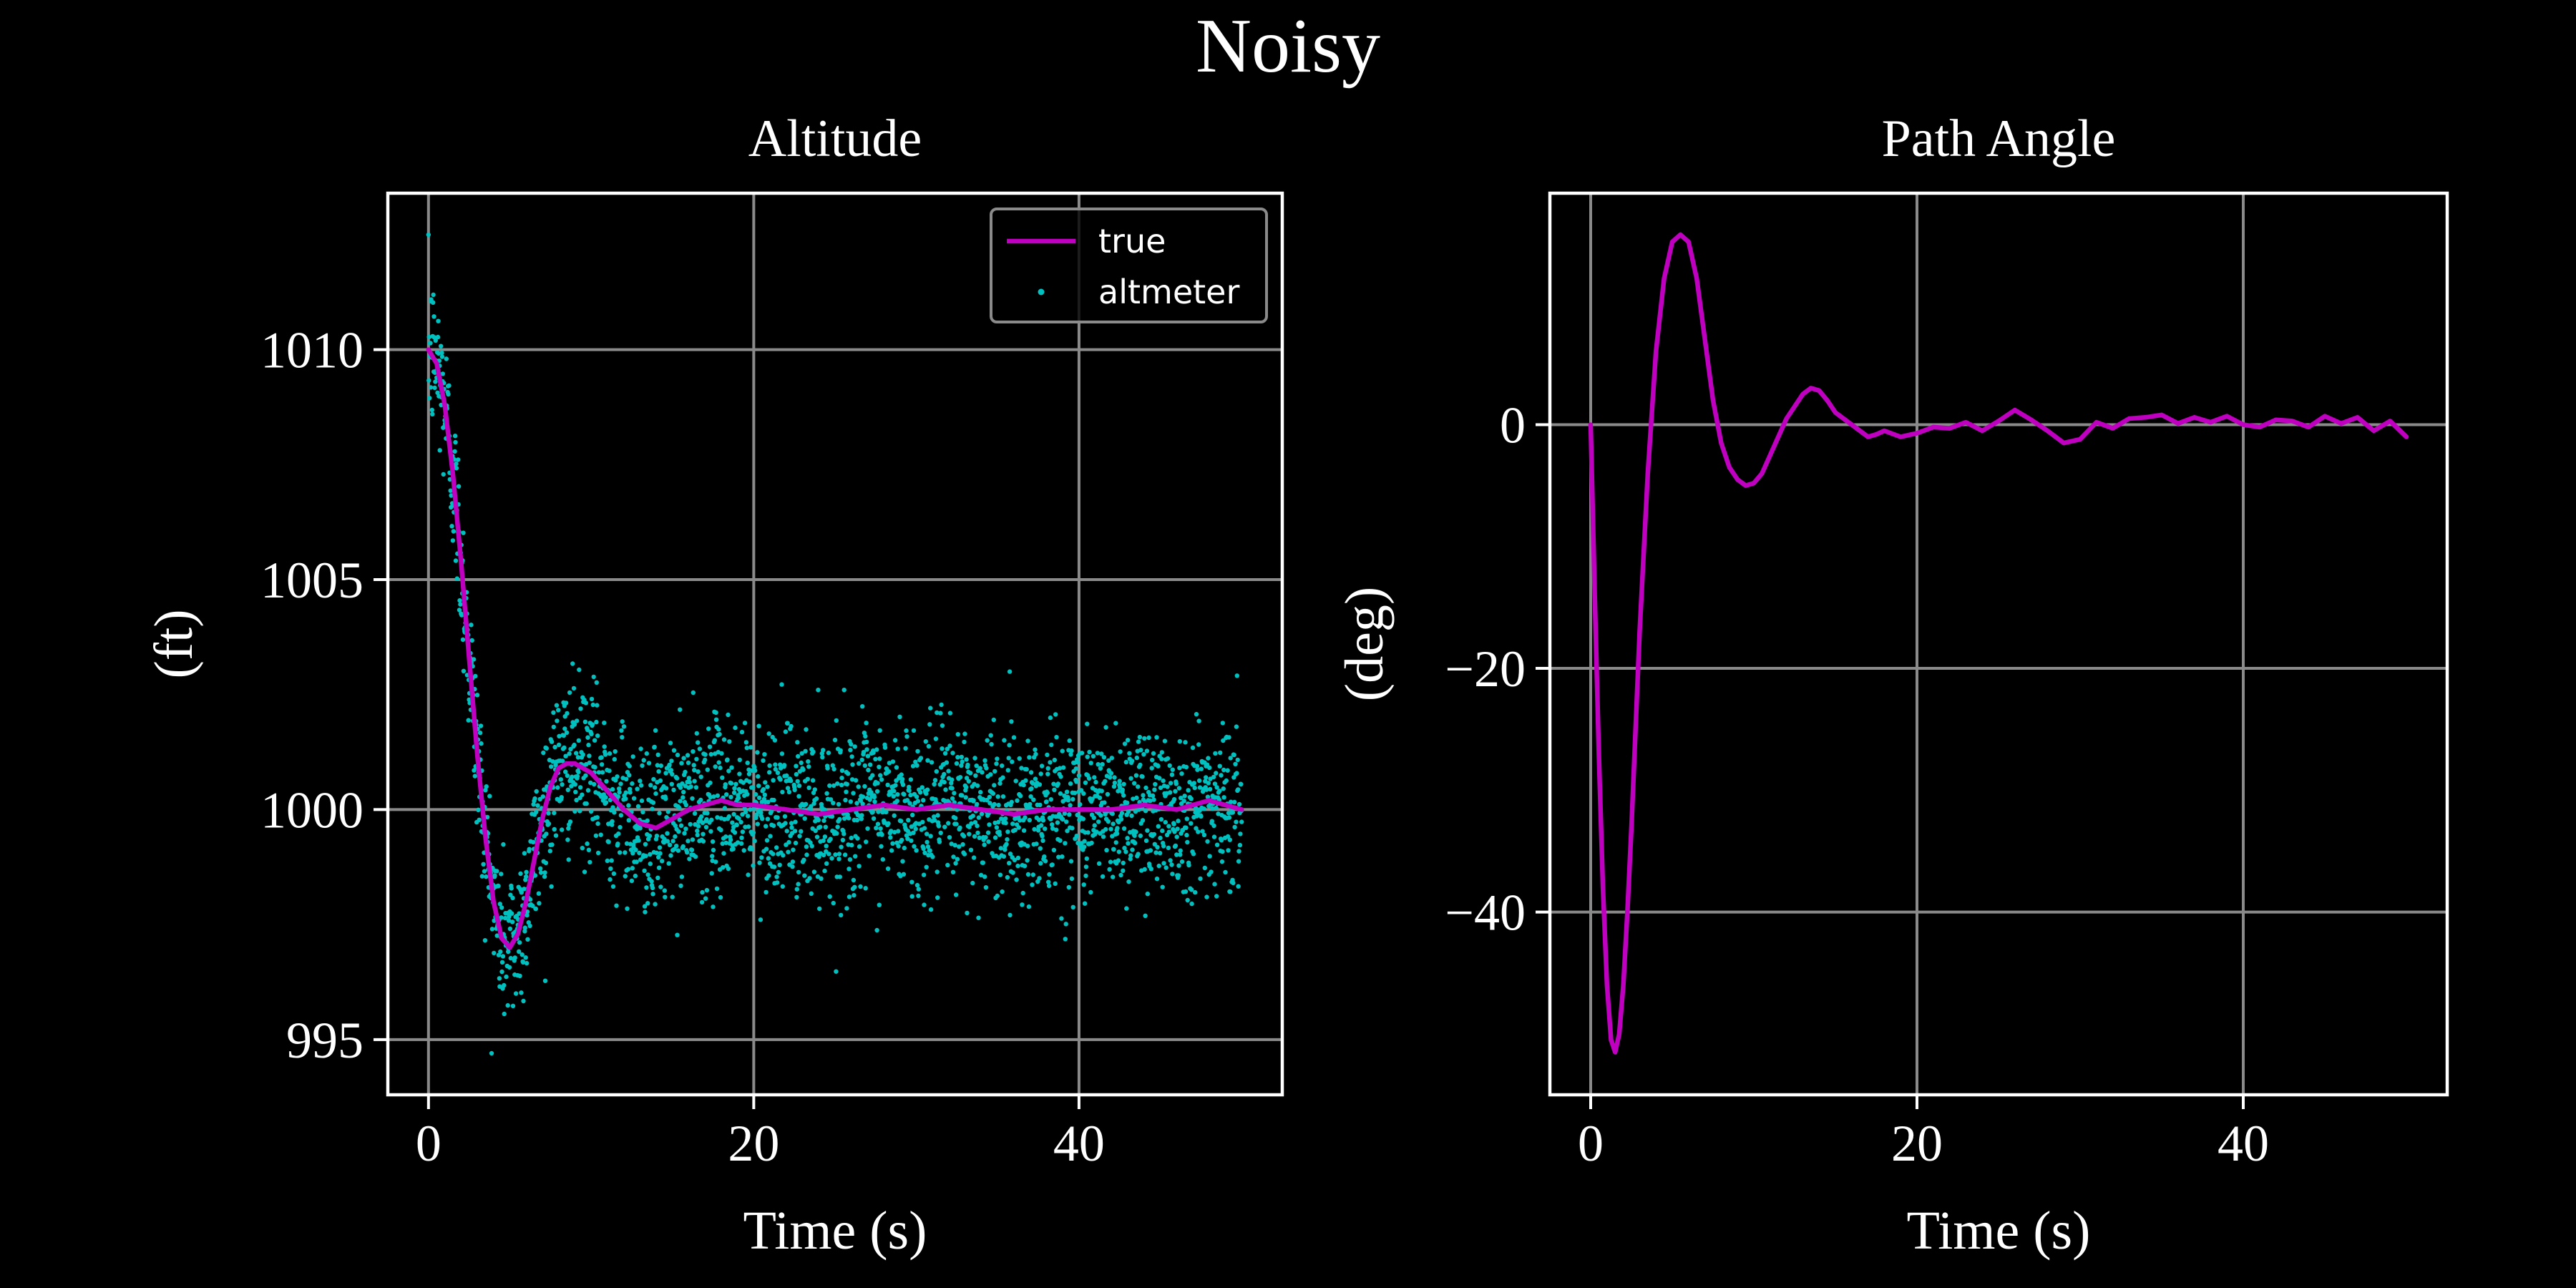 The height and width of the screenshot is (1288, 2576). Describe the element at coordinates (325, 1040) in the screenshot. I see `y-tick-label: 995` at that location.